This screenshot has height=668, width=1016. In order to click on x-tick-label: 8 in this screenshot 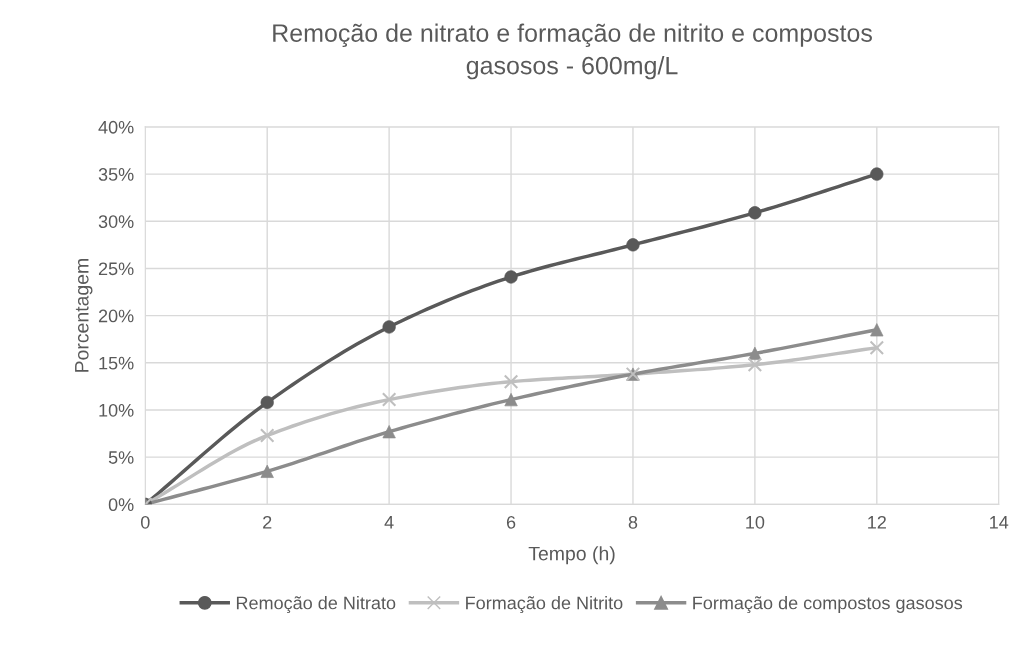, I will do `click(633, 522)`.